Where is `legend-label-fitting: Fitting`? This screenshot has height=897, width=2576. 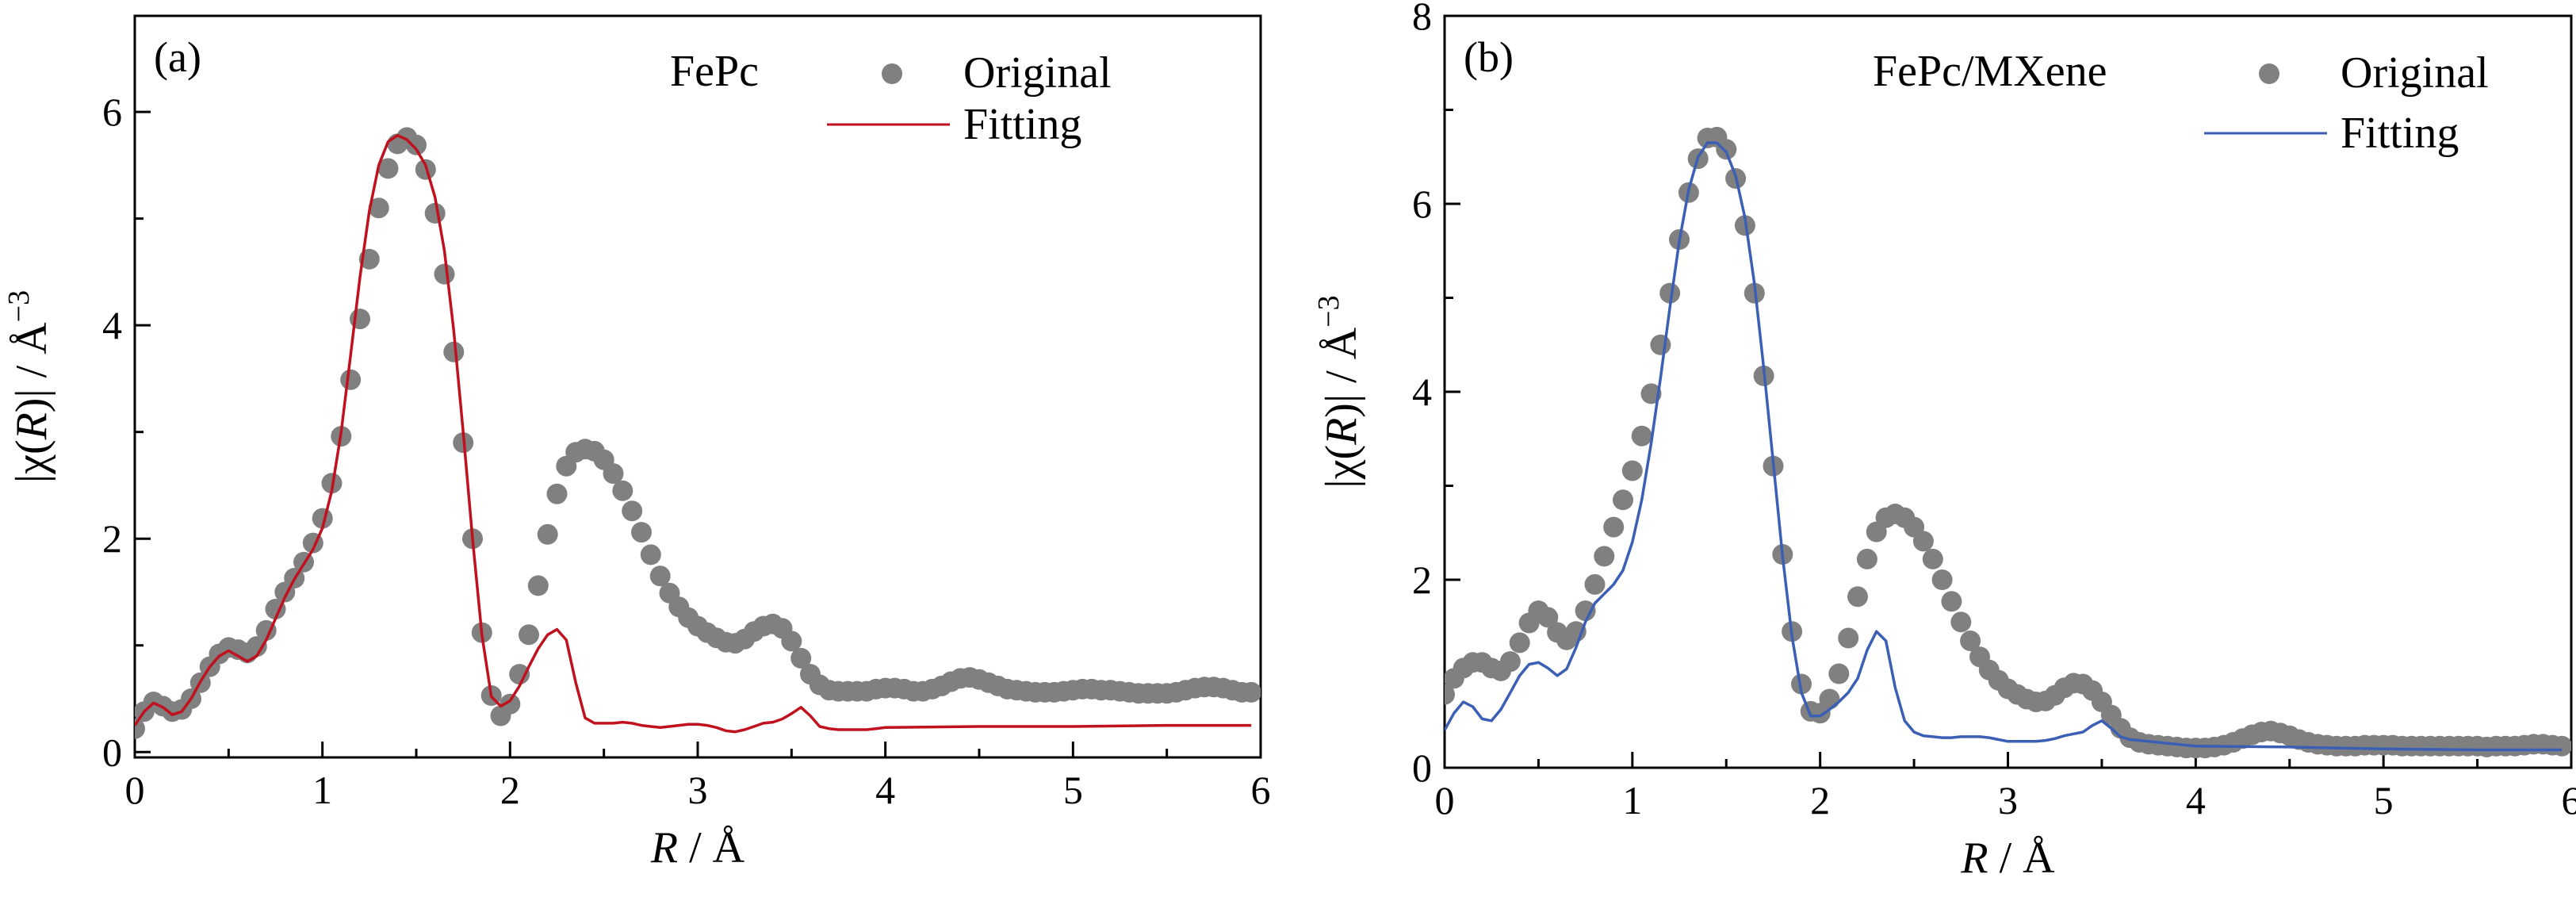 legend-label-fitting: Fitting is located at coordinates (1022, 124).